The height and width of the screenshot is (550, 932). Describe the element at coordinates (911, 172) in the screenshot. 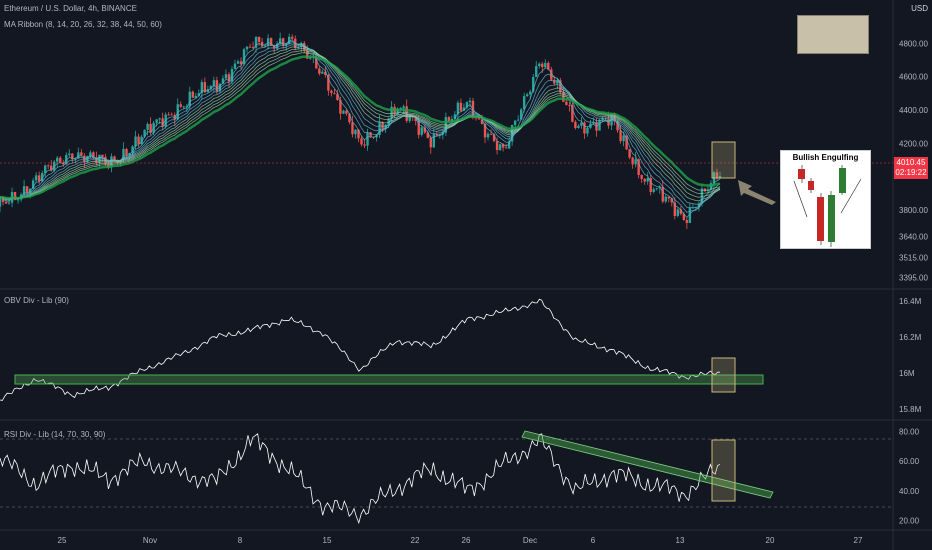

I see `countdown: 02:19:22` at that location.